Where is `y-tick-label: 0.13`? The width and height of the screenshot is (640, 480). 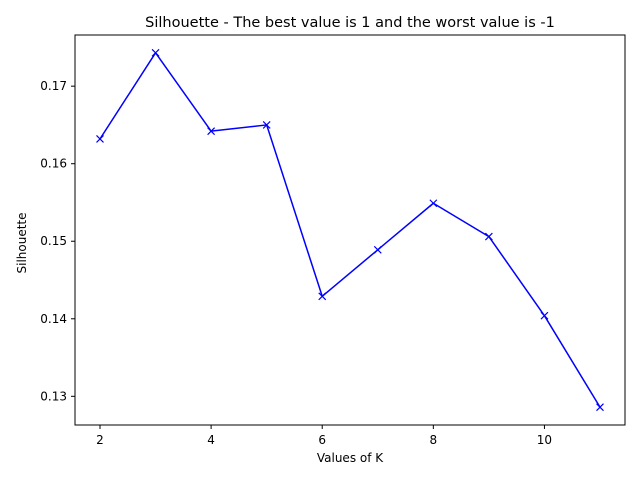
y-tick-label: 0.13 is located at coordinates (53, 396).